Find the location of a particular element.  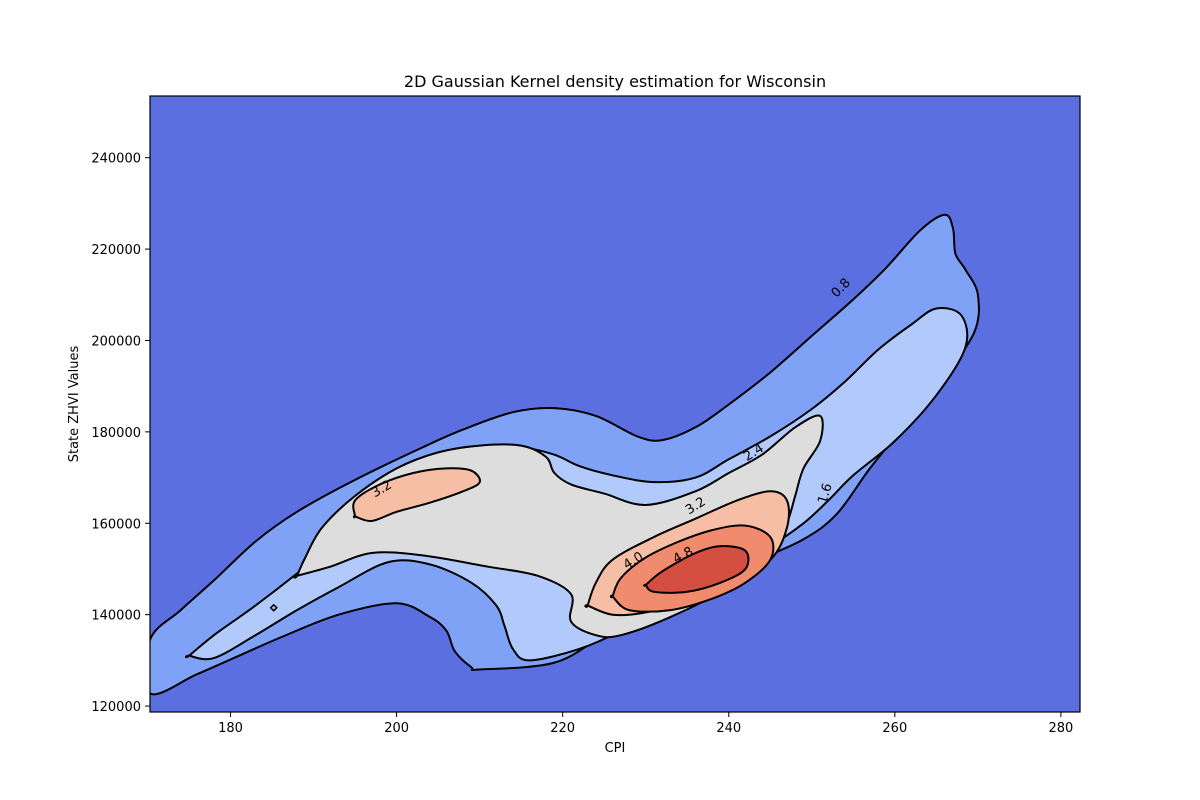

x-tick-label: 220 is located at coordinates (562, 728).